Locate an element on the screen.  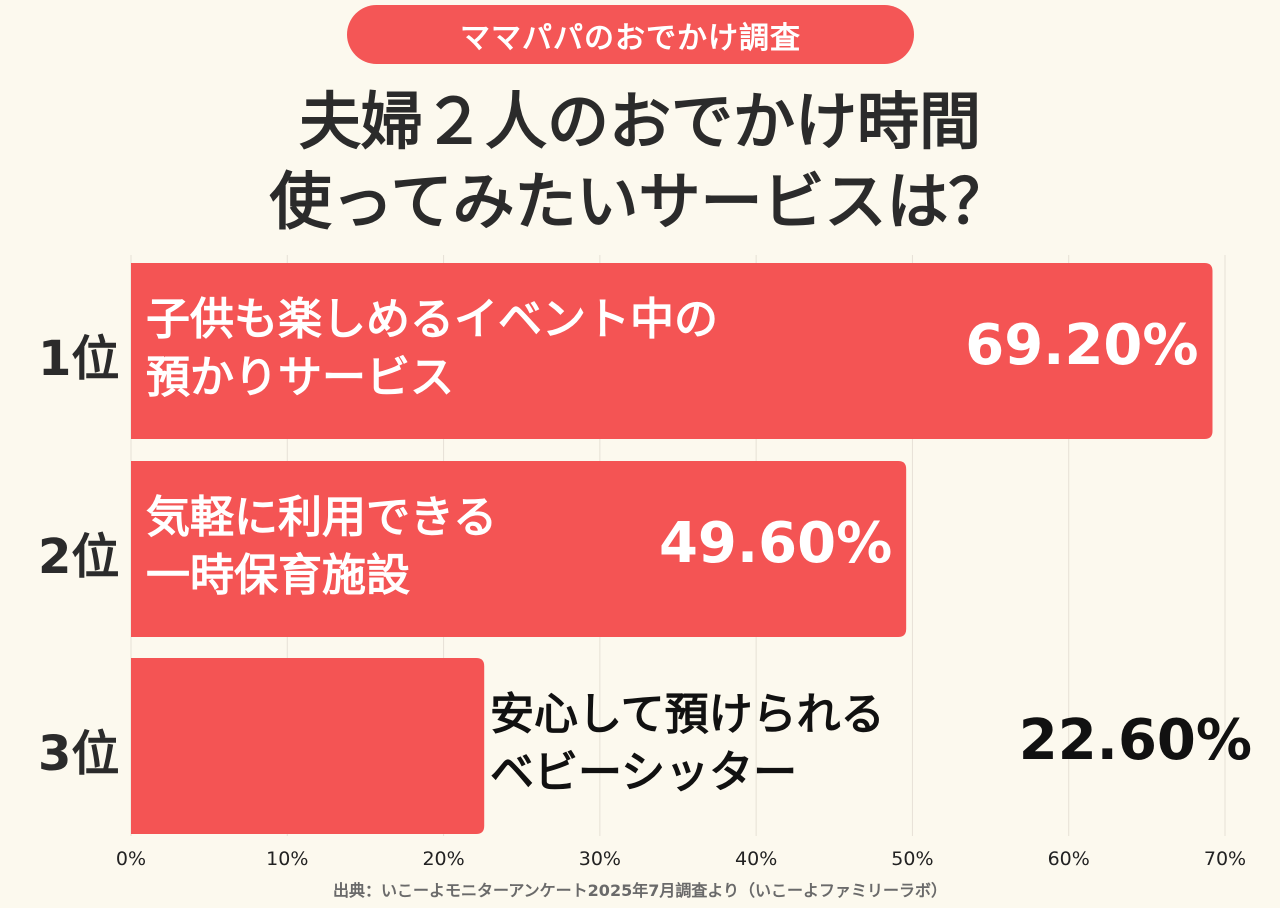
category-label-line: 気軽に利用できる is located at coordinates (322, 517).